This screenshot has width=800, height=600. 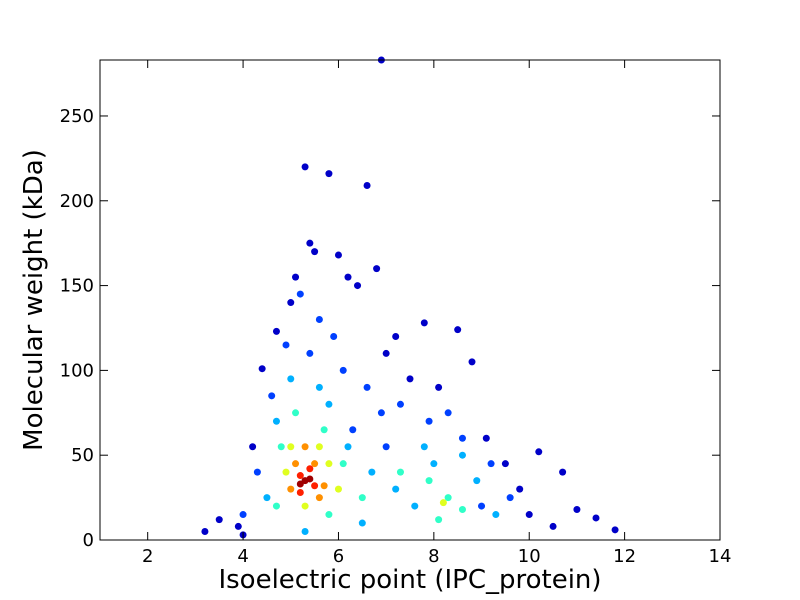 I want to click on y-tick-label: 150, so click(x=77, y=286).